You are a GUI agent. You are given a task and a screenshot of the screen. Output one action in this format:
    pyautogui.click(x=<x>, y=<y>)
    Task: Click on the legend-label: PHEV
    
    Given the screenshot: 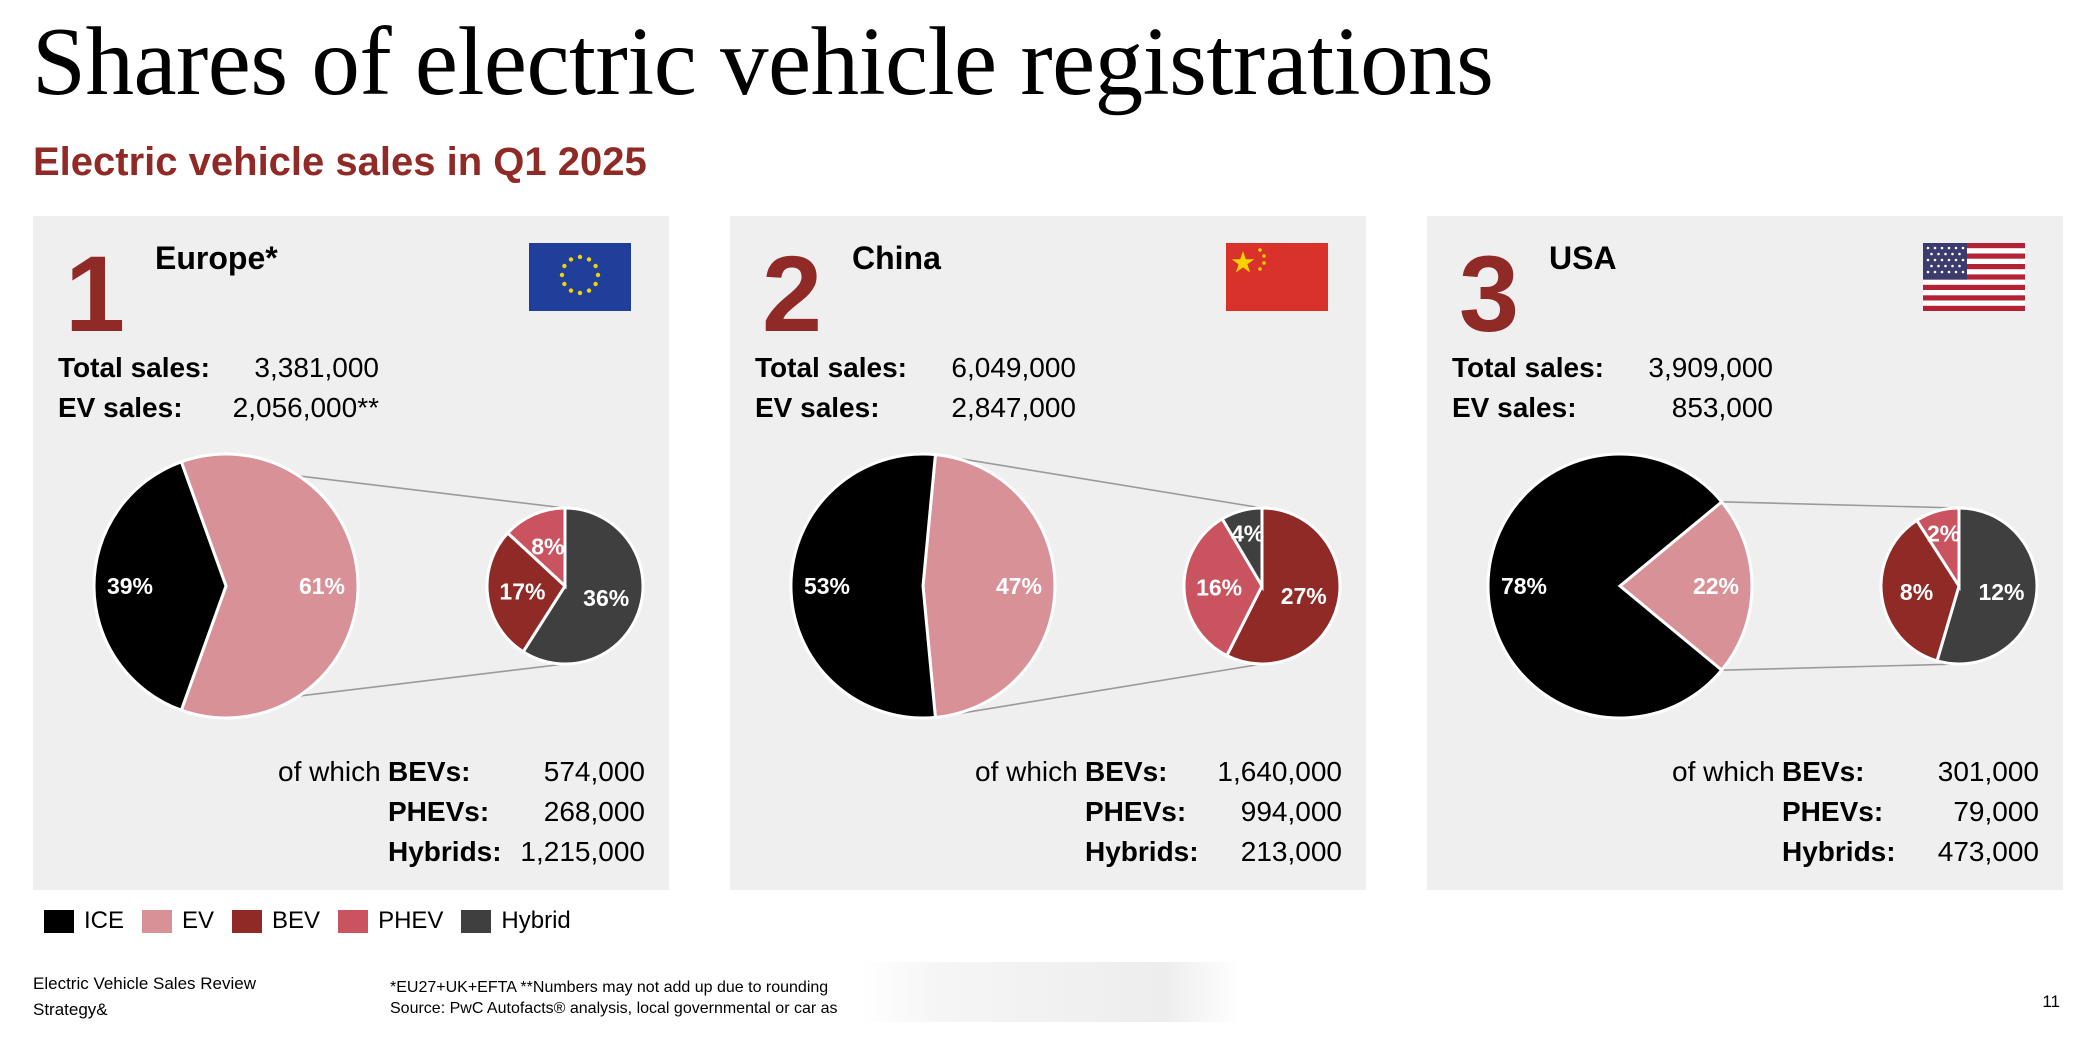 What is the action you would take?
    pyautogui.click(x=411, y=920)
    